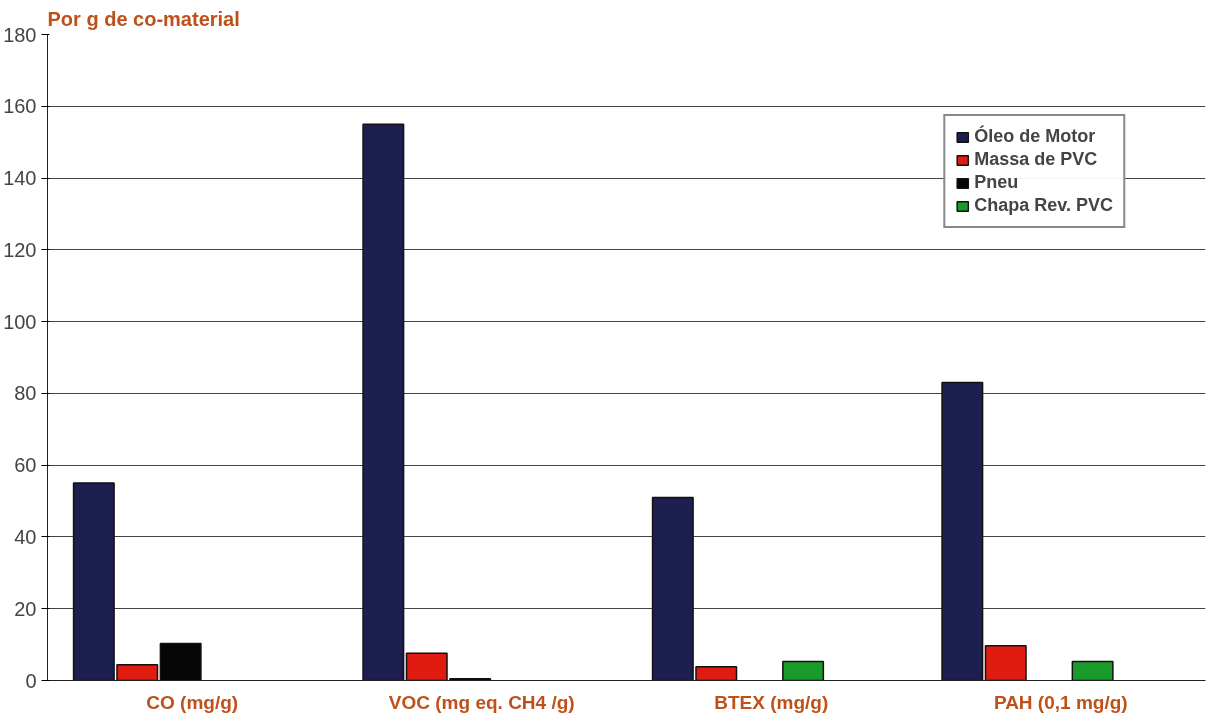  Describe the element at coordinates (1036, 159) in the screenshot. I see `legend-label: Massa de PVC` at that location.